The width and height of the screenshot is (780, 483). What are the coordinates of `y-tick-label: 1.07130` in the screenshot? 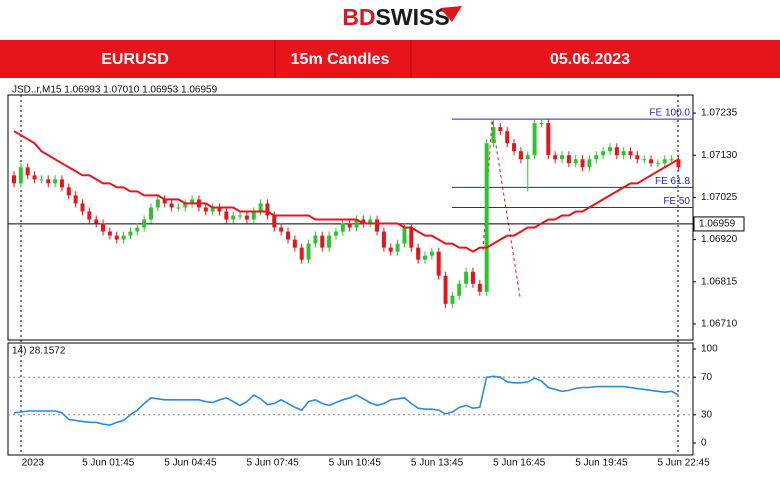 It's located at (719, 155).